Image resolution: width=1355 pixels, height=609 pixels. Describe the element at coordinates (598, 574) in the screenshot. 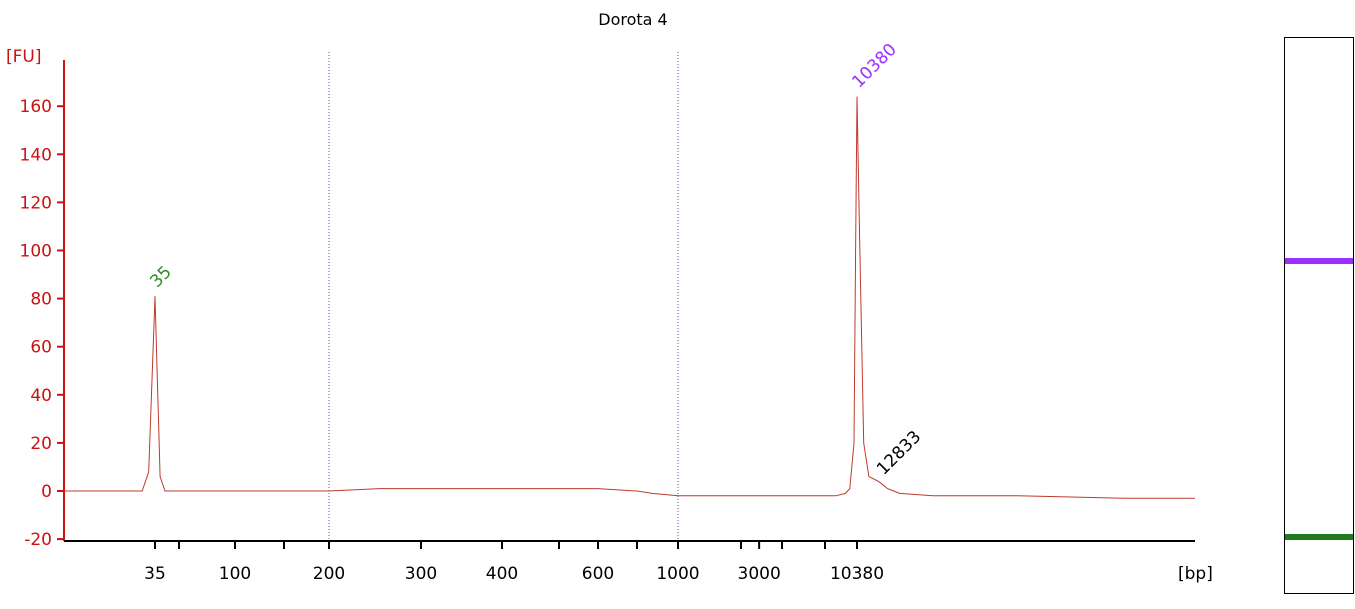

I see `x-tick-label: 600` at that location.